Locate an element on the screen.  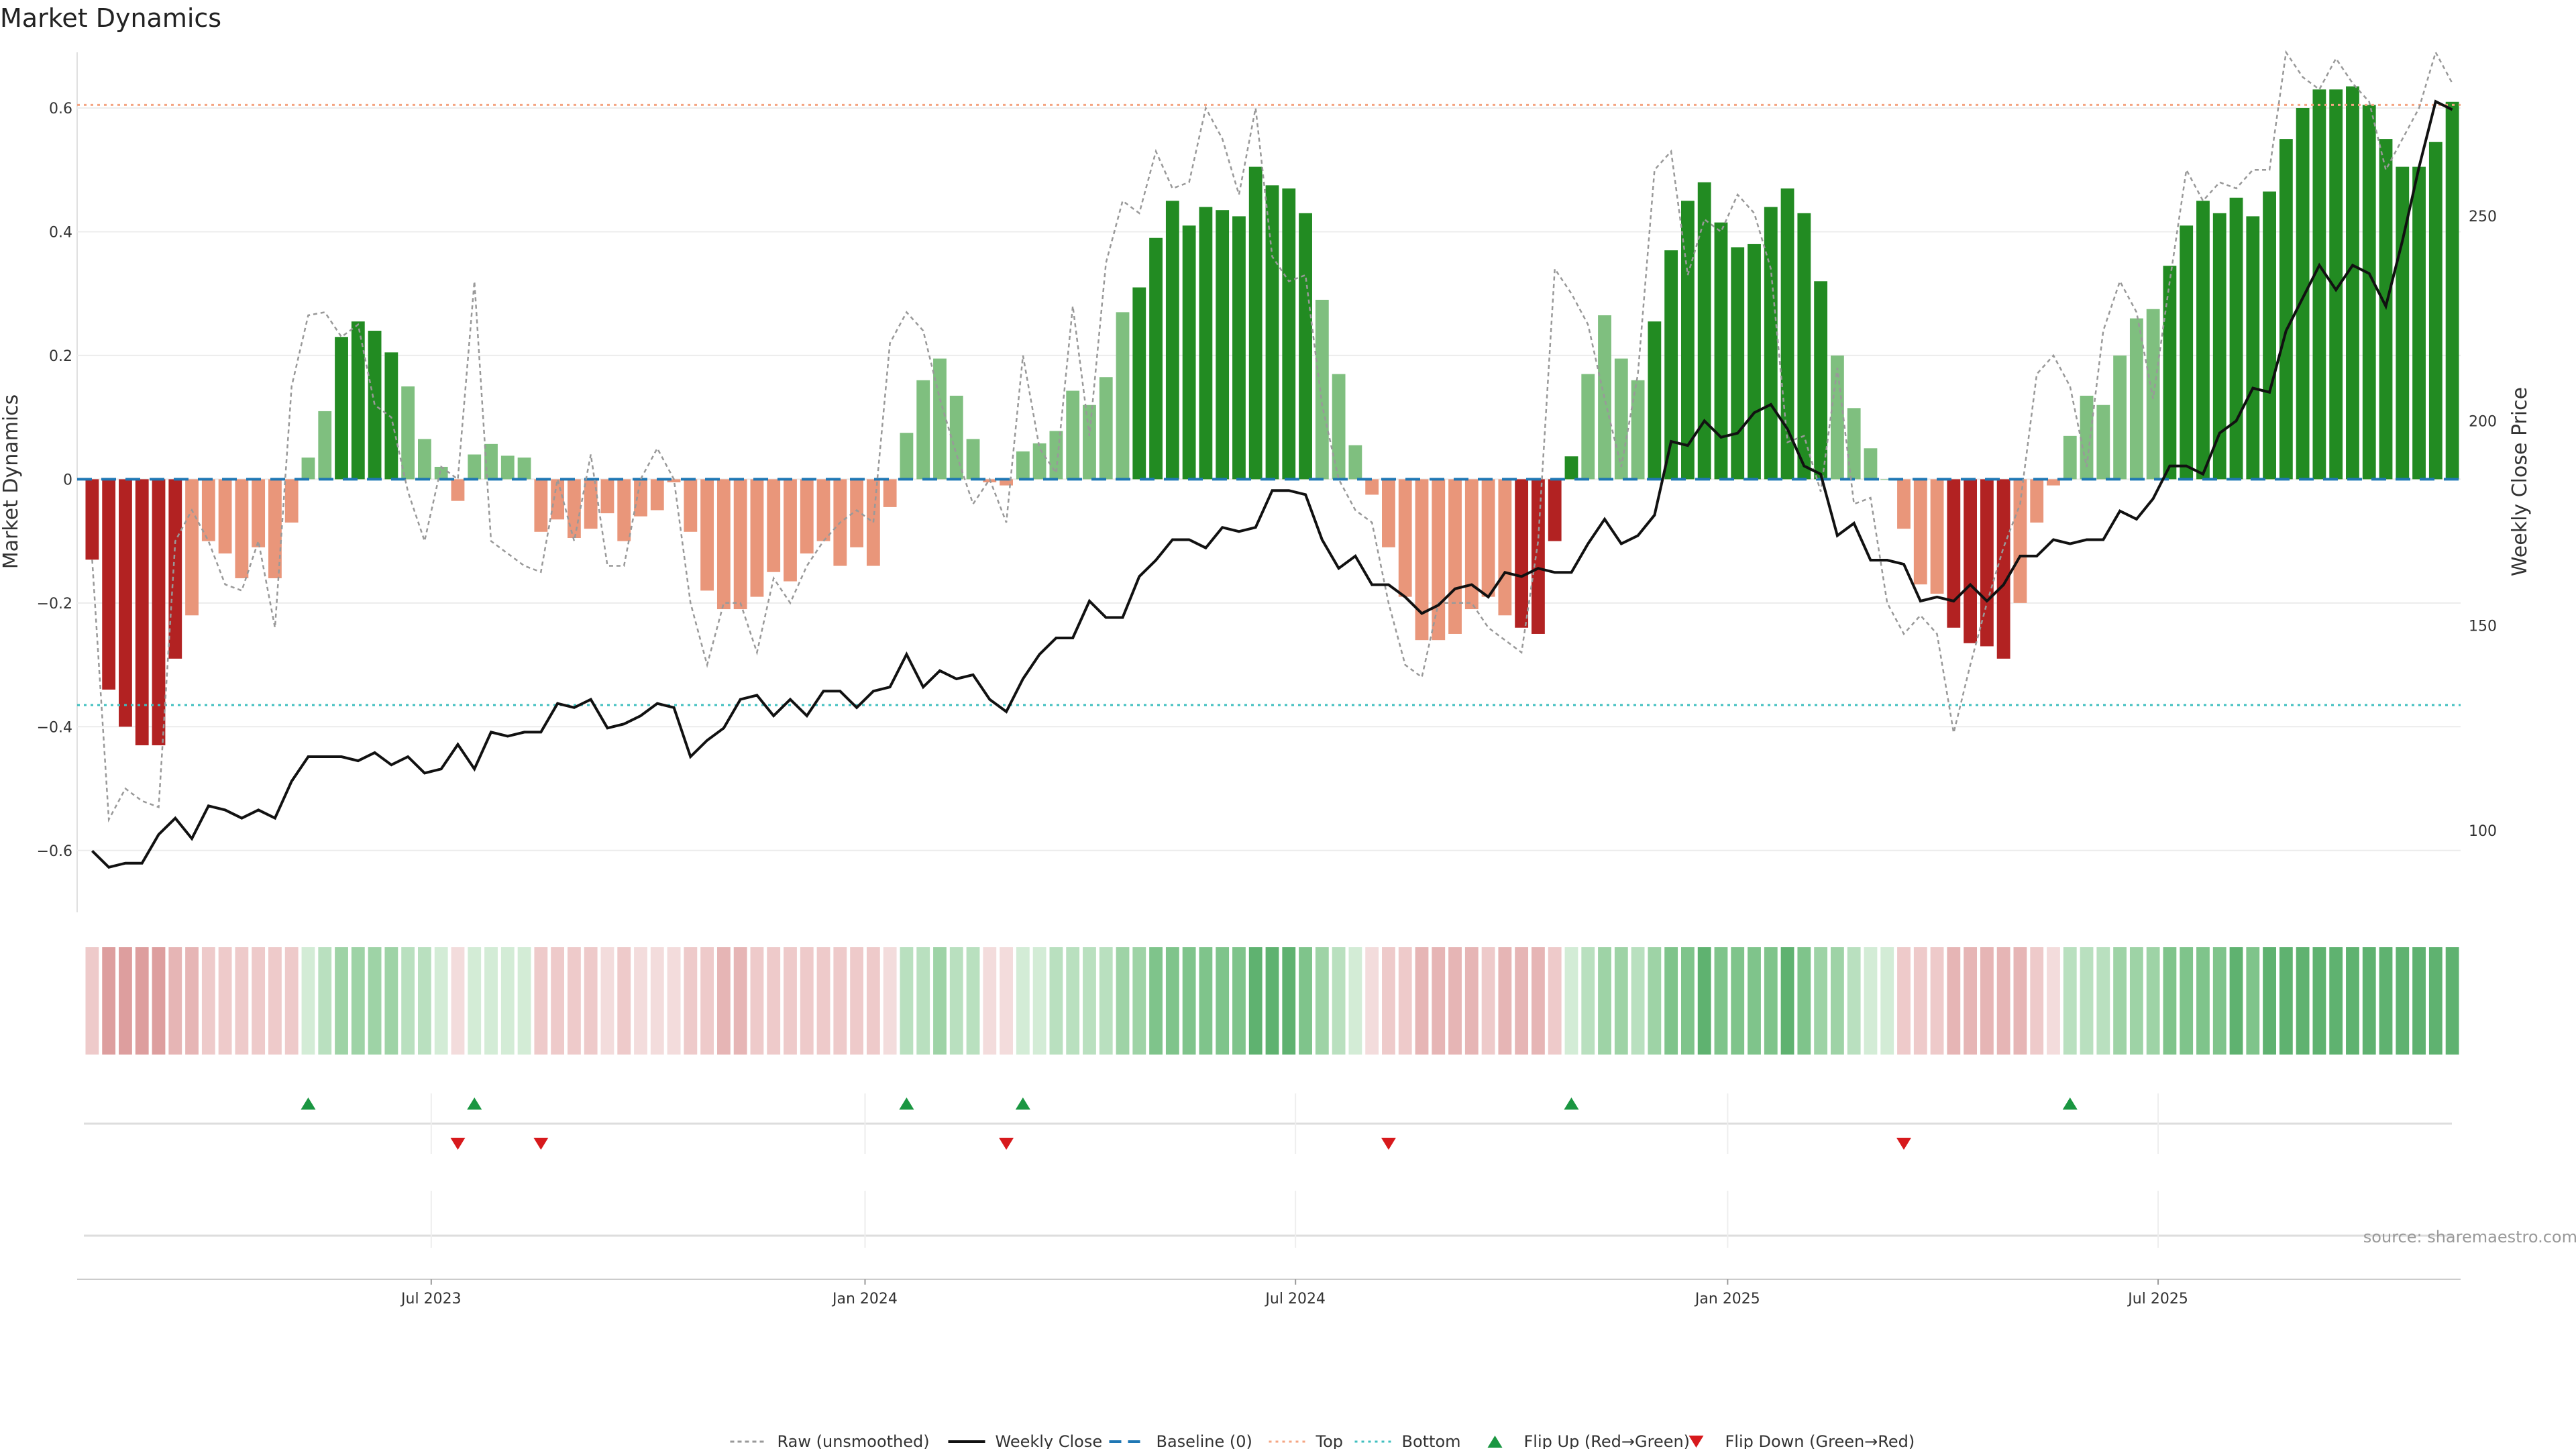
y-tick-right-label: 250 is located at coordinates (2483, 217).